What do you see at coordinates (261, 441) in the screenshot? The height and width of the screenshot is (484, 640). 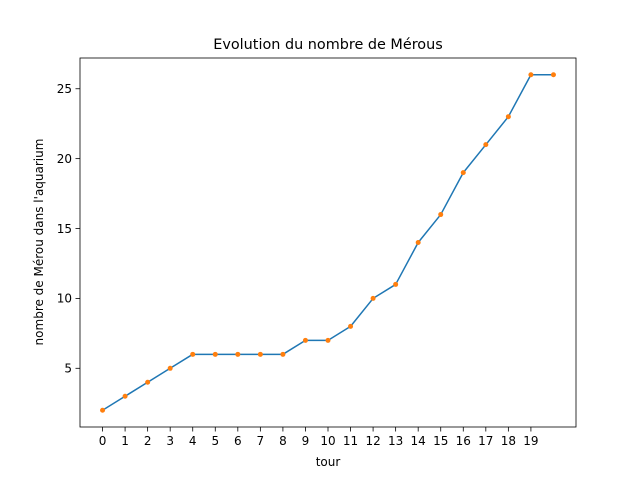 I see `x-tick-label: 7` at bounding box center [261, 441].